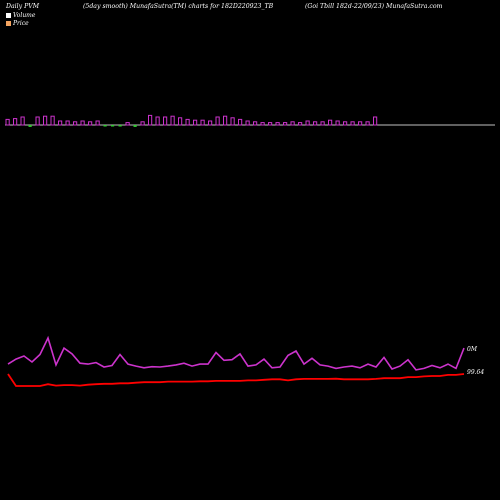 The width and height of the screenshot is (500, 500). I want to click on legend-price-label: Price, so click(21, 23).